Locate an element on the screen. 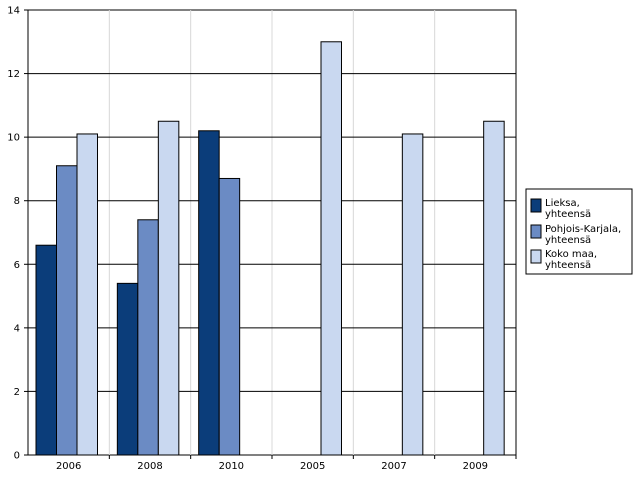  y-tick-label: 8 is located at coordinates (17, 201).